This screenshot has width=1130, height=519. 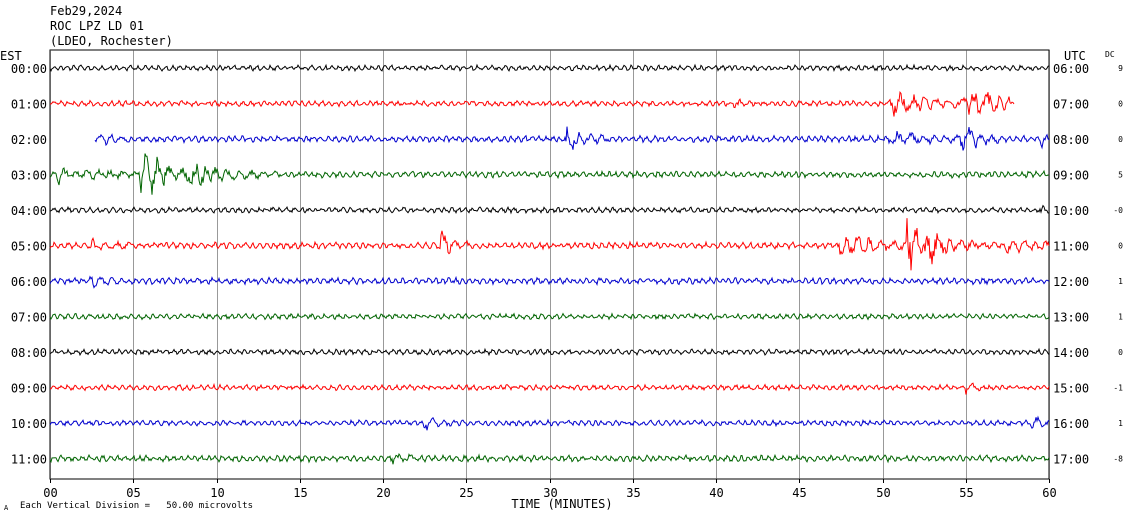 I want to click on utc-hour-label: 17:00, so click(x=1071, y=460).